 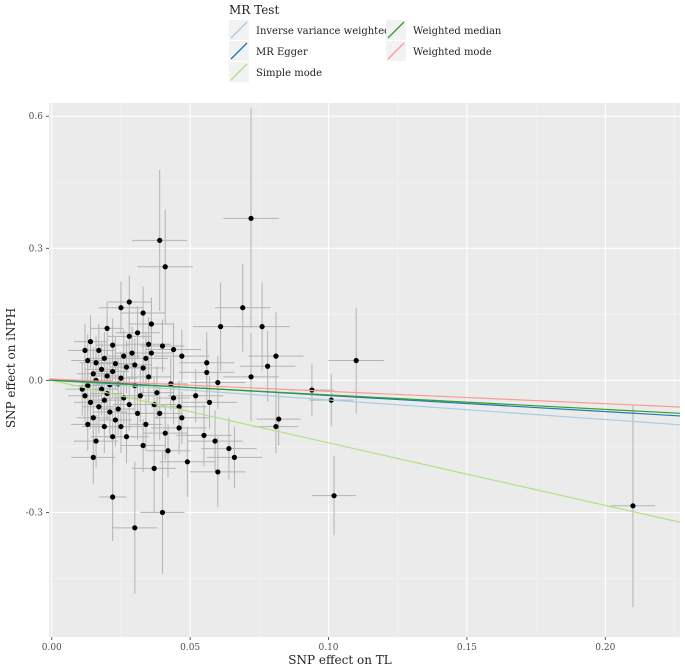 What do you see at coordinates (339, 660) in the screenshot?
I see `x-axis-label: SNP effect on TL` at bounding box center [339, 660].